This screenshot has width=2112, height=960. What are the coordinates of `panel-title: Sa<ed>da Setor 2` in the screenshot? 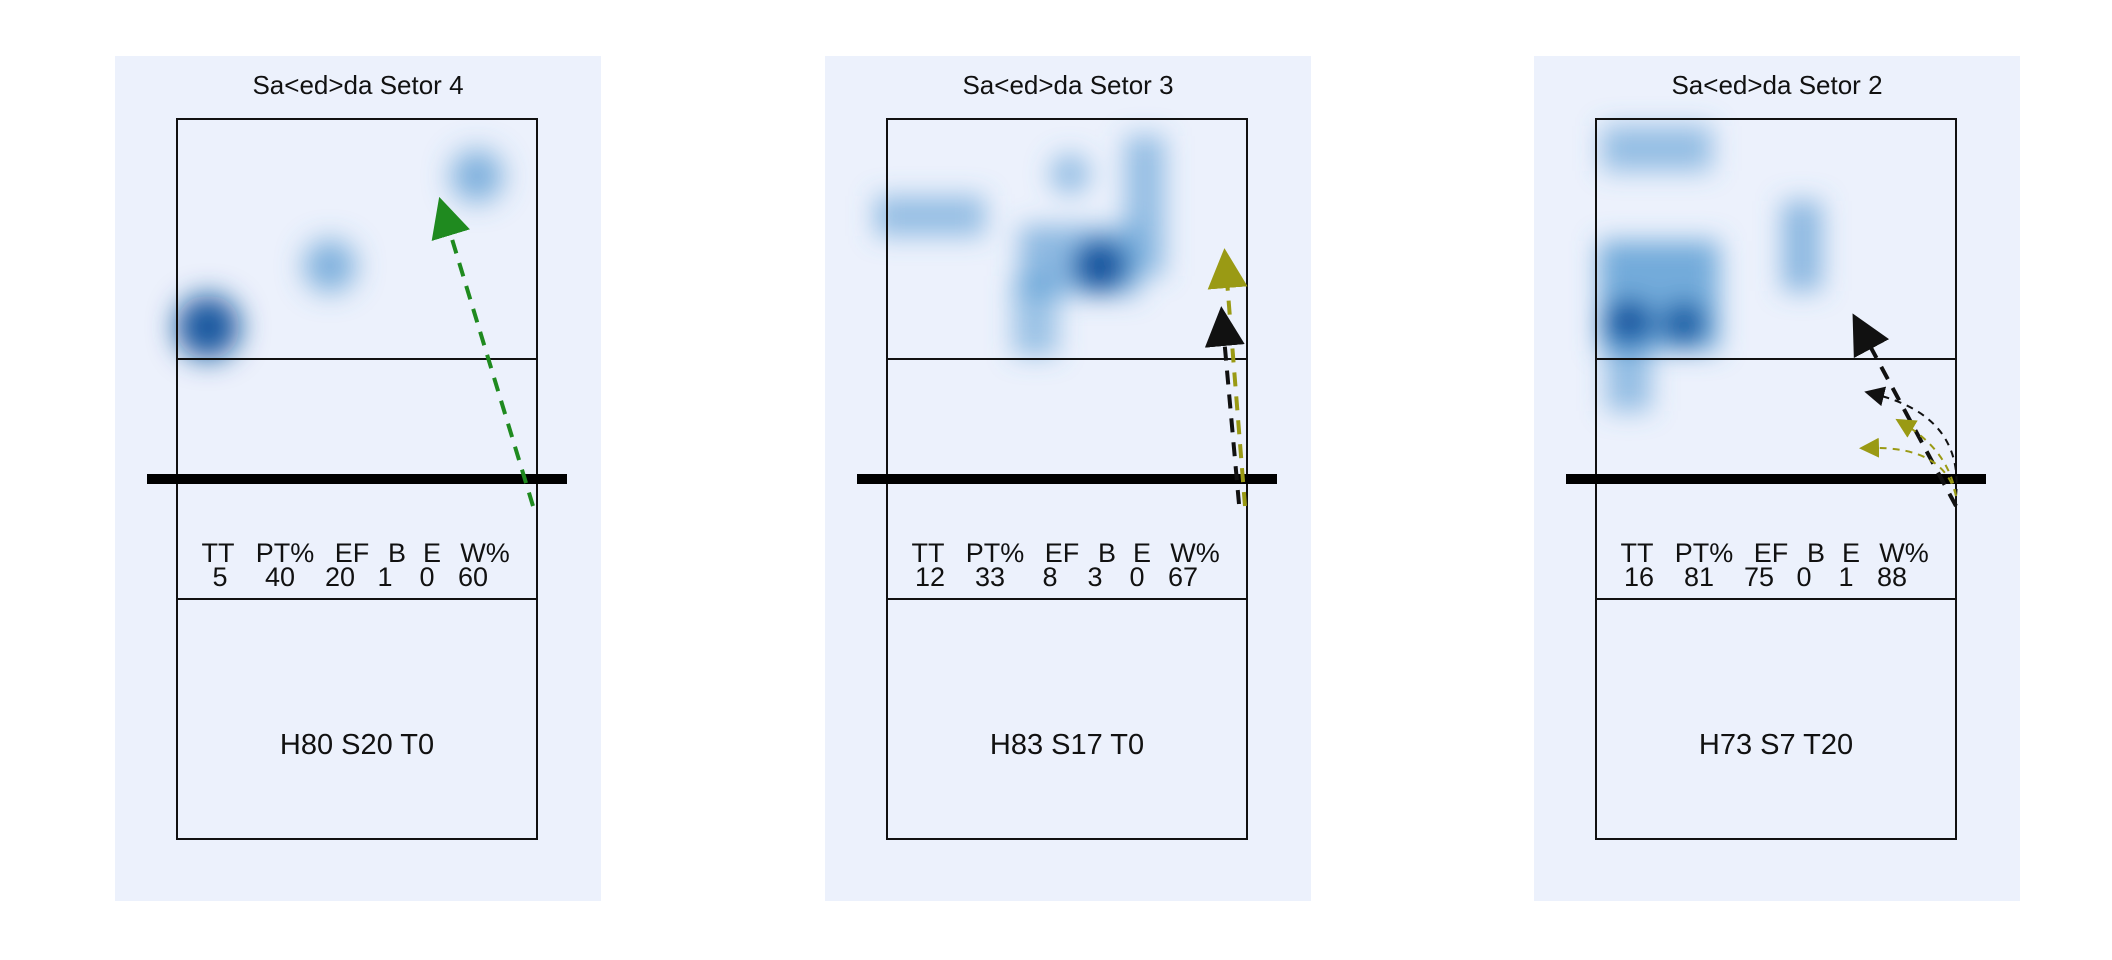 It's located at (1776, 85).